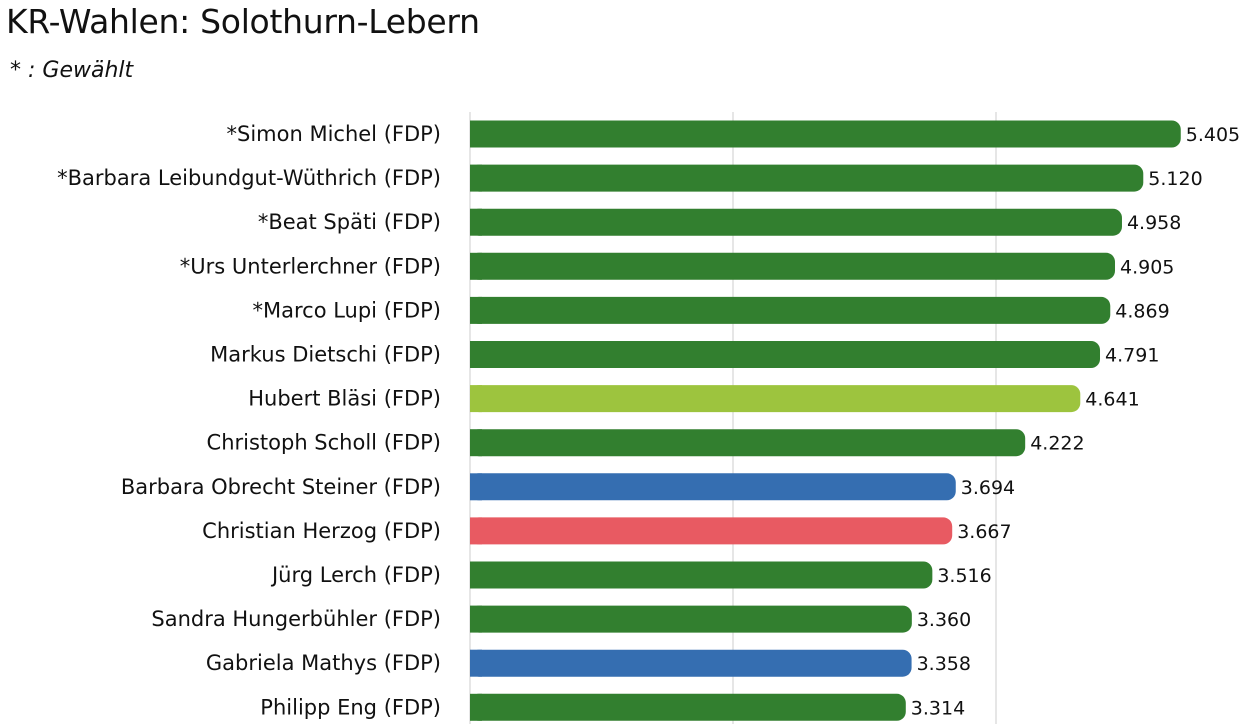 The height and width of the screenshot is (724, 1249). What do you see at coordinates (346, 310) in the screenshot?
I see `category-label-4: *Marco Lupi (FDP)` at bounding box center [346, 310].